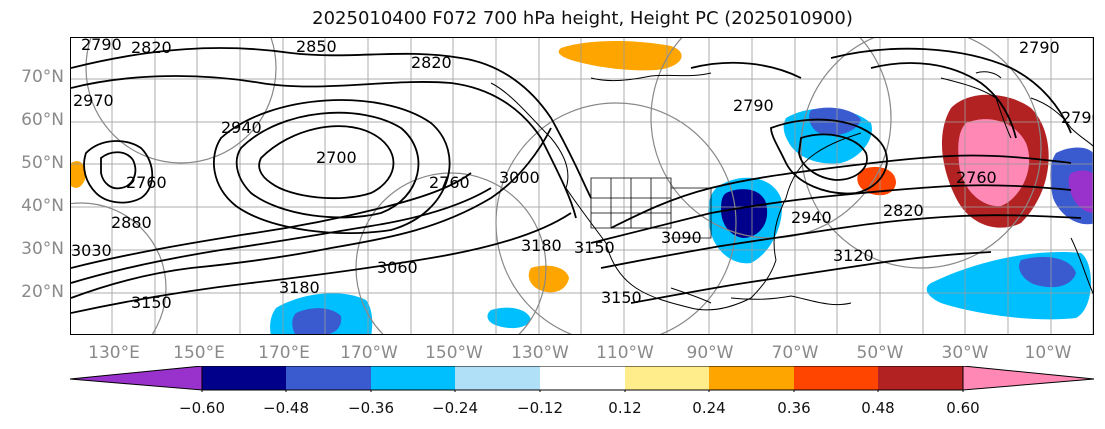 This screenshot has height=429, width=1105. I want to click on colorbar-tick-label: −0.12, so click(540, 408).